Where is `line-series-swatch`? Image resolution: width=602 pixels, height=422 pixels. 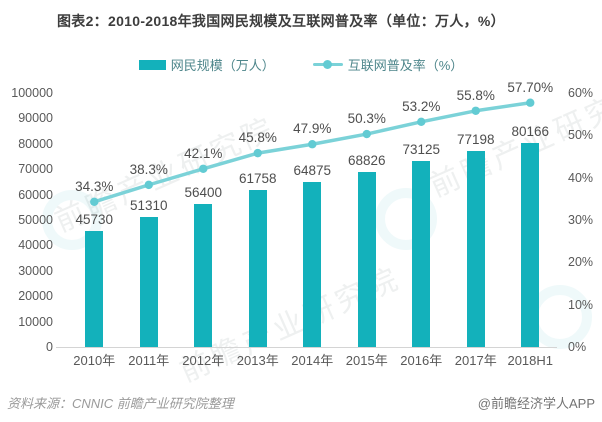 line-series-swatch is located at coordinates (327, 65).